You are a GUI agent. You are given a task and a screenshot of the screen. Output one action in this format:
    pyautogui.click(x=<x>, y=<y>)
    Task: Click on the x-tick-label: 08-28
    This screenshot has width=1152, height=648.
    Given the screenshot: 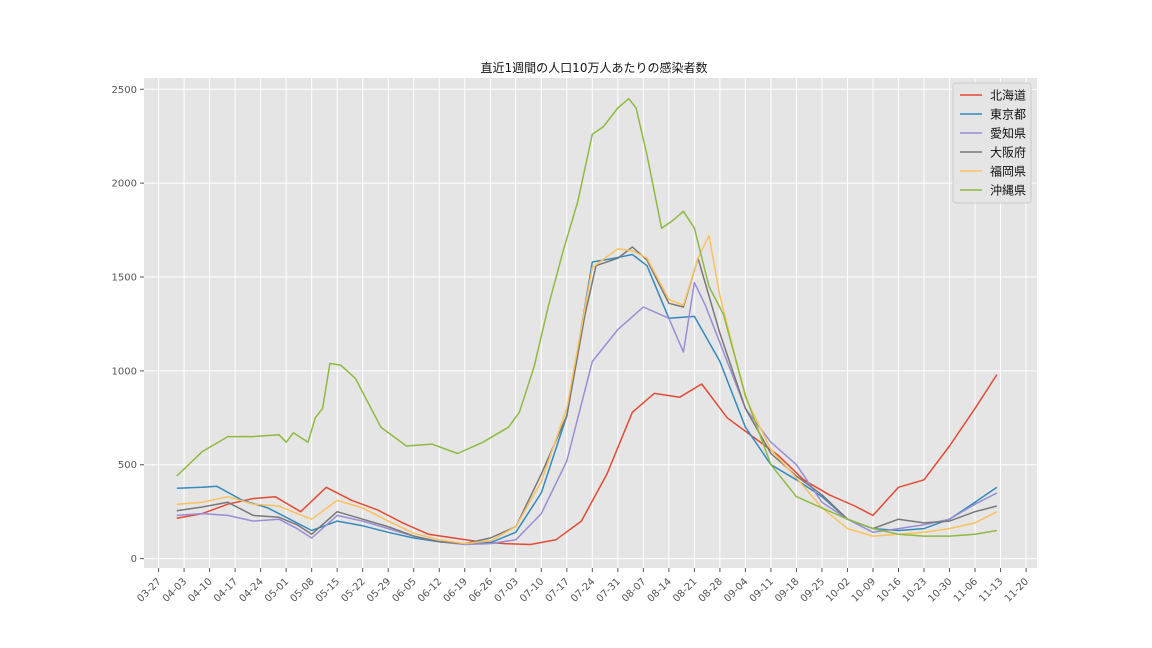 What is the action you would take?
    pyautogui.click(x=711, y=590)
    